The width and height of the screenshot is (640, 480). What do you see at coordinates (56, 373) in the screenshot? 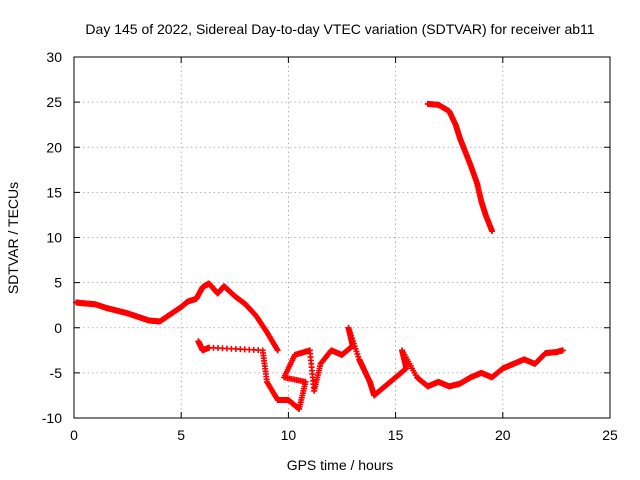
I see `y-tick-label: -5` at bounding box center [56, 373].